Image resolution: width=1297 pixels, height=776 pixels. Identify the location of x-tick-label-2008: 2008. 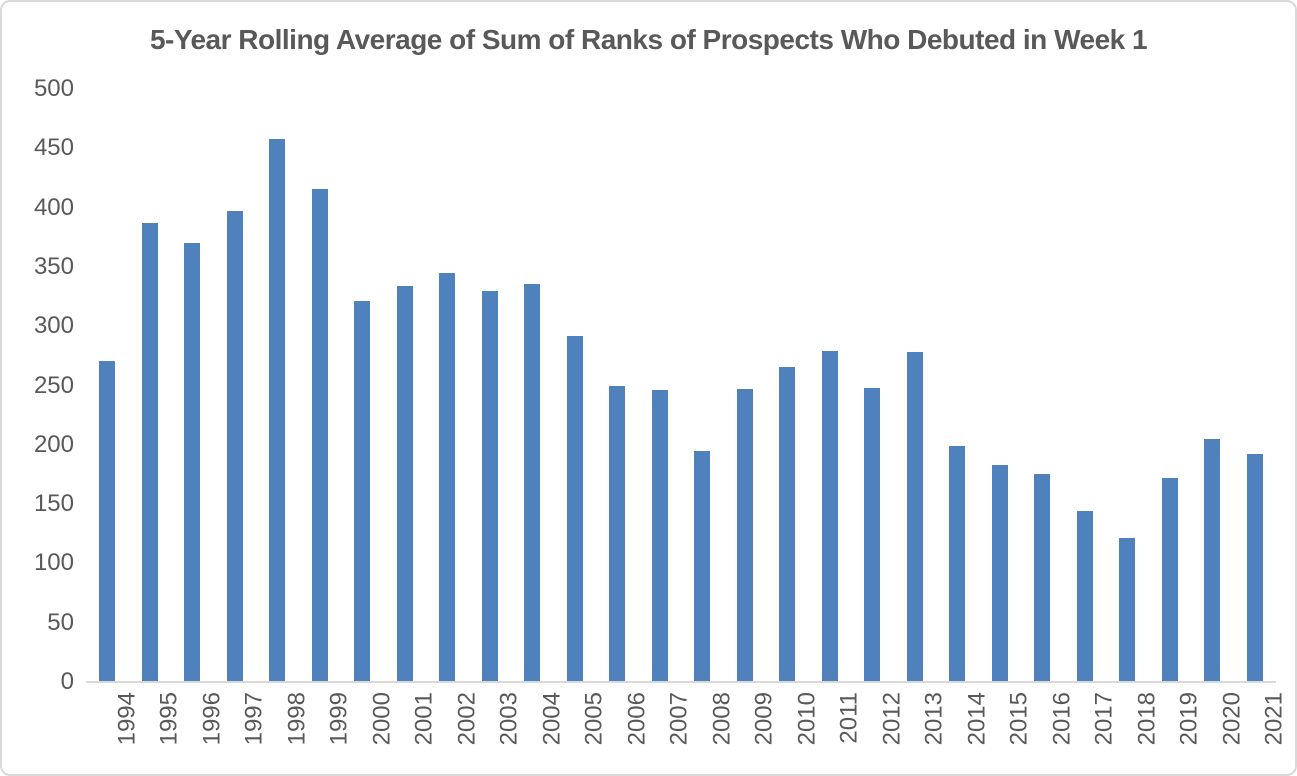
(722, 719).